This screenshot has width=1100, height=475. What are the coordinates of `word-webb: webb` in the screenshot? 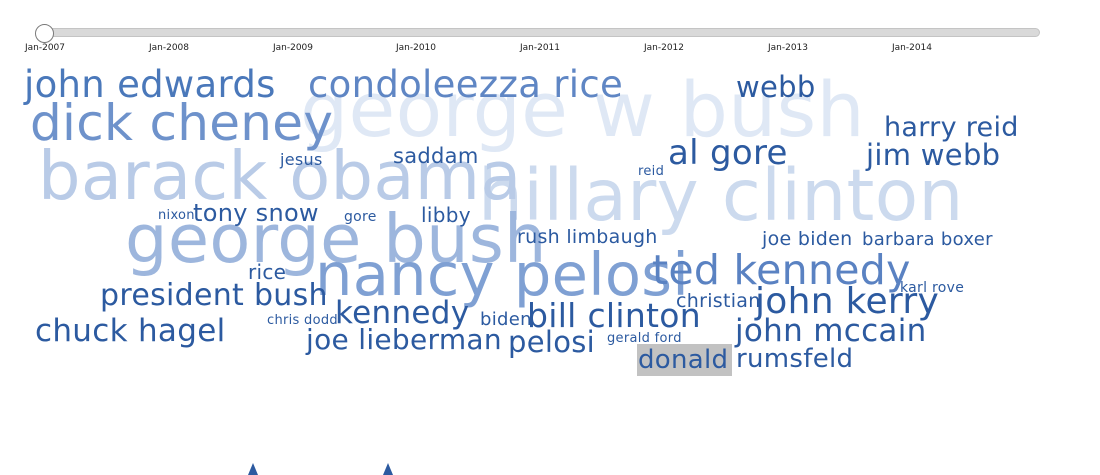 It's located at (776, 87).